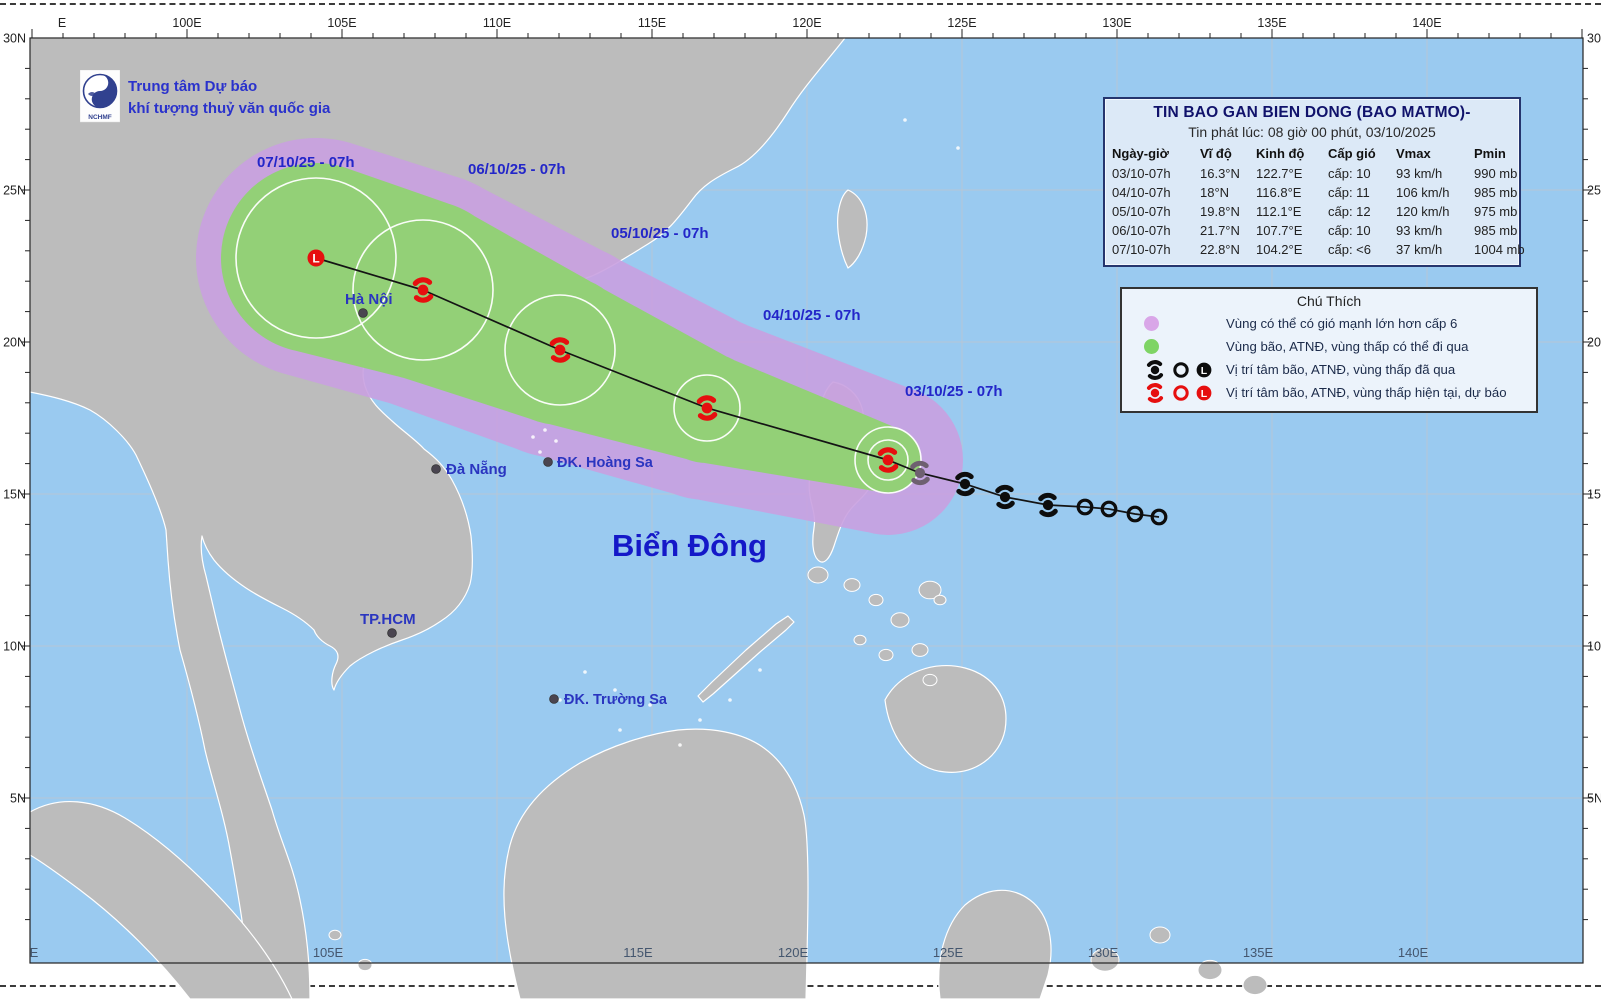 This screenshot has width=1601, height=999. Describe the element at coordinates (1279, 192) in the screenshot. I see `forecast-table-cell: 116.8°E` at that location.